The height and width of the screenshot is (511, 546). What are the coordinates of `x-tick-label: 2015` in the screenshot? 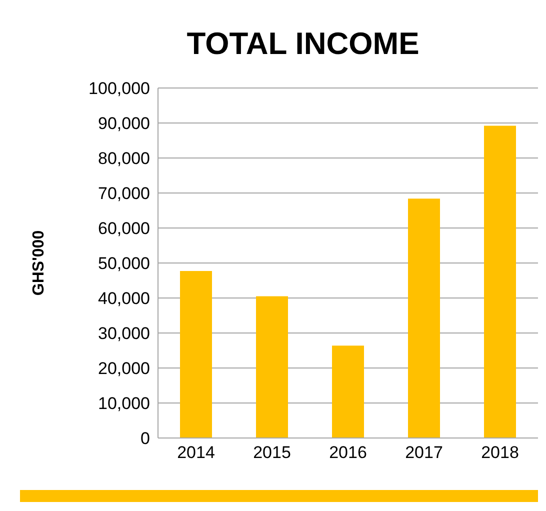 It's located at (272, 452).